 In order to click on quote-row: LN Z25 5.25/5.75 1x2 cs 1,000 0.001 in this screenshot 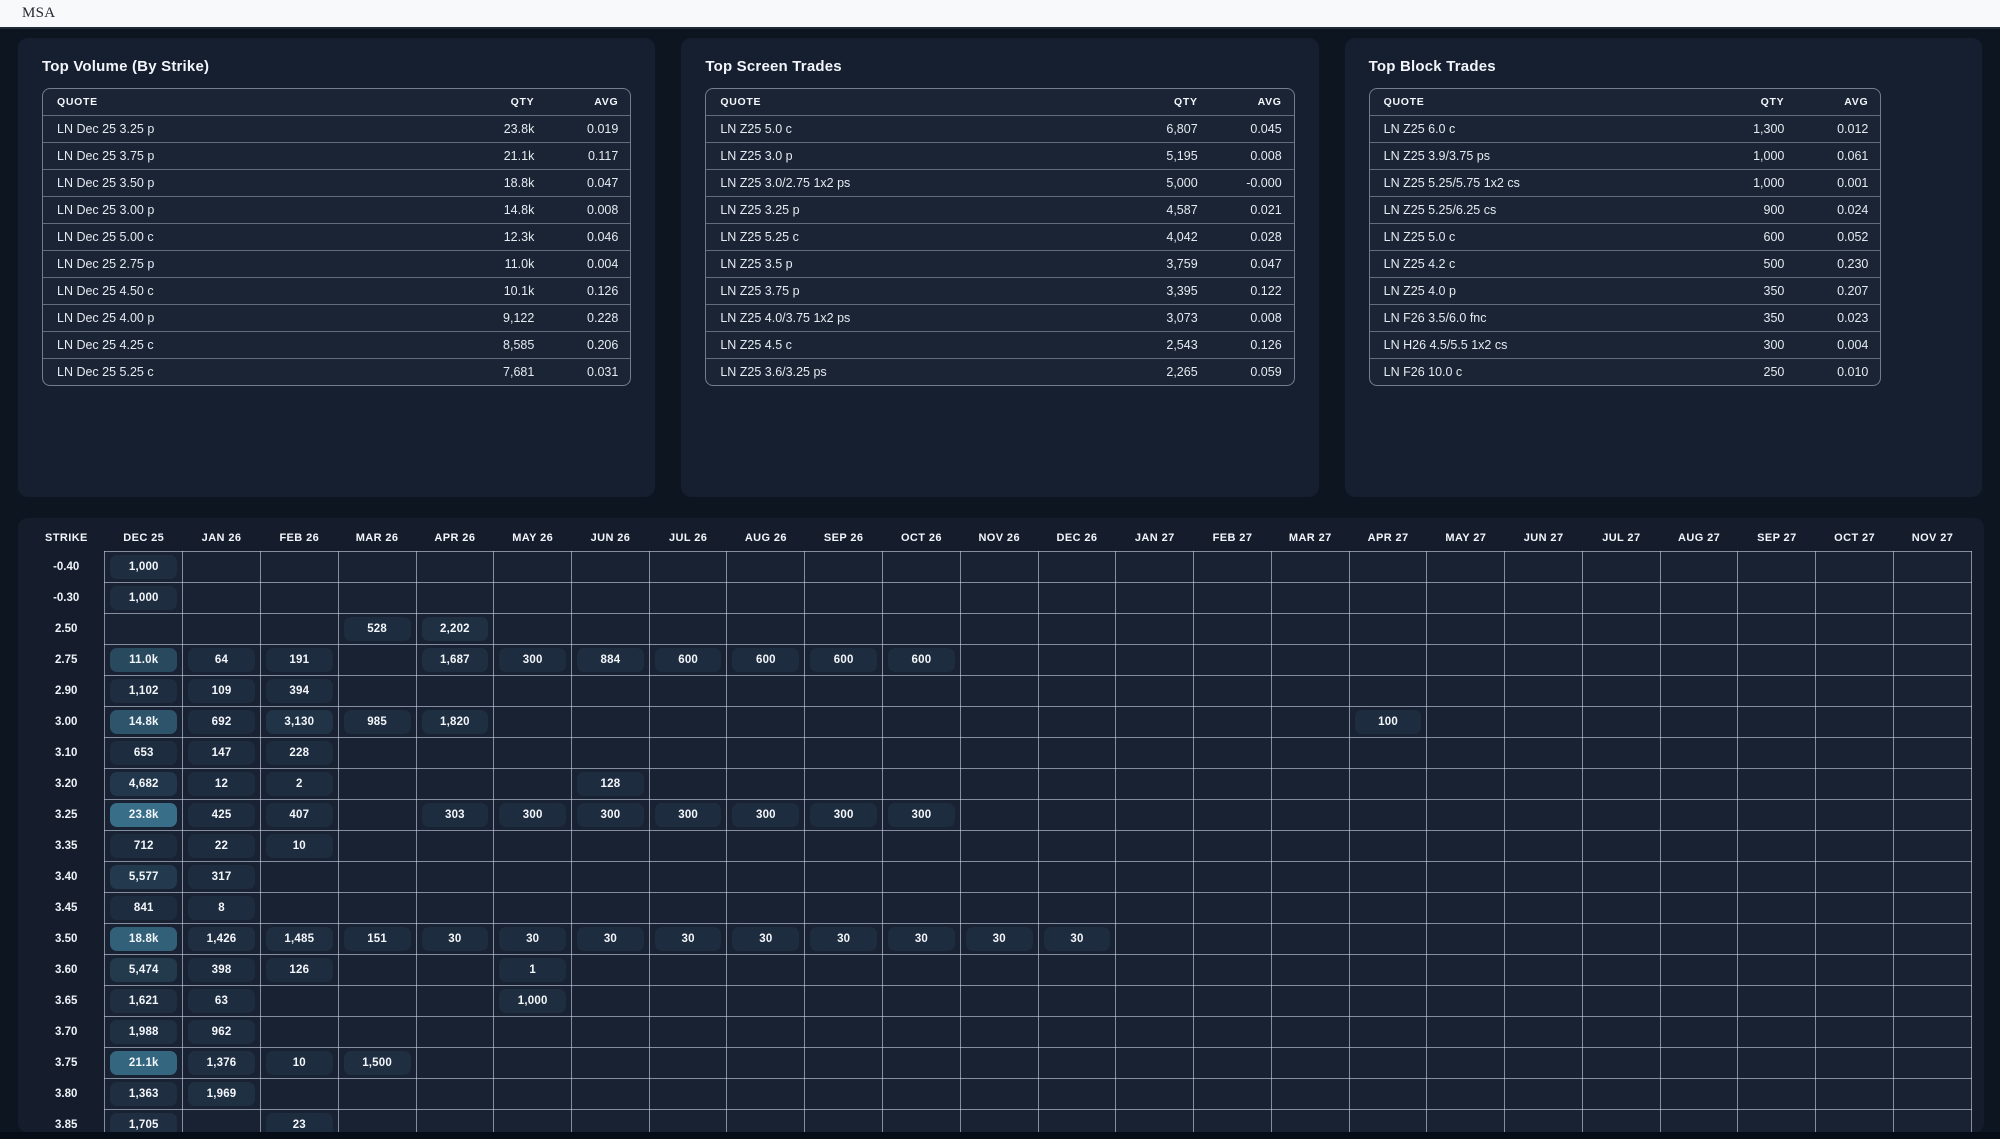, I will do `click(1625, 182)`.